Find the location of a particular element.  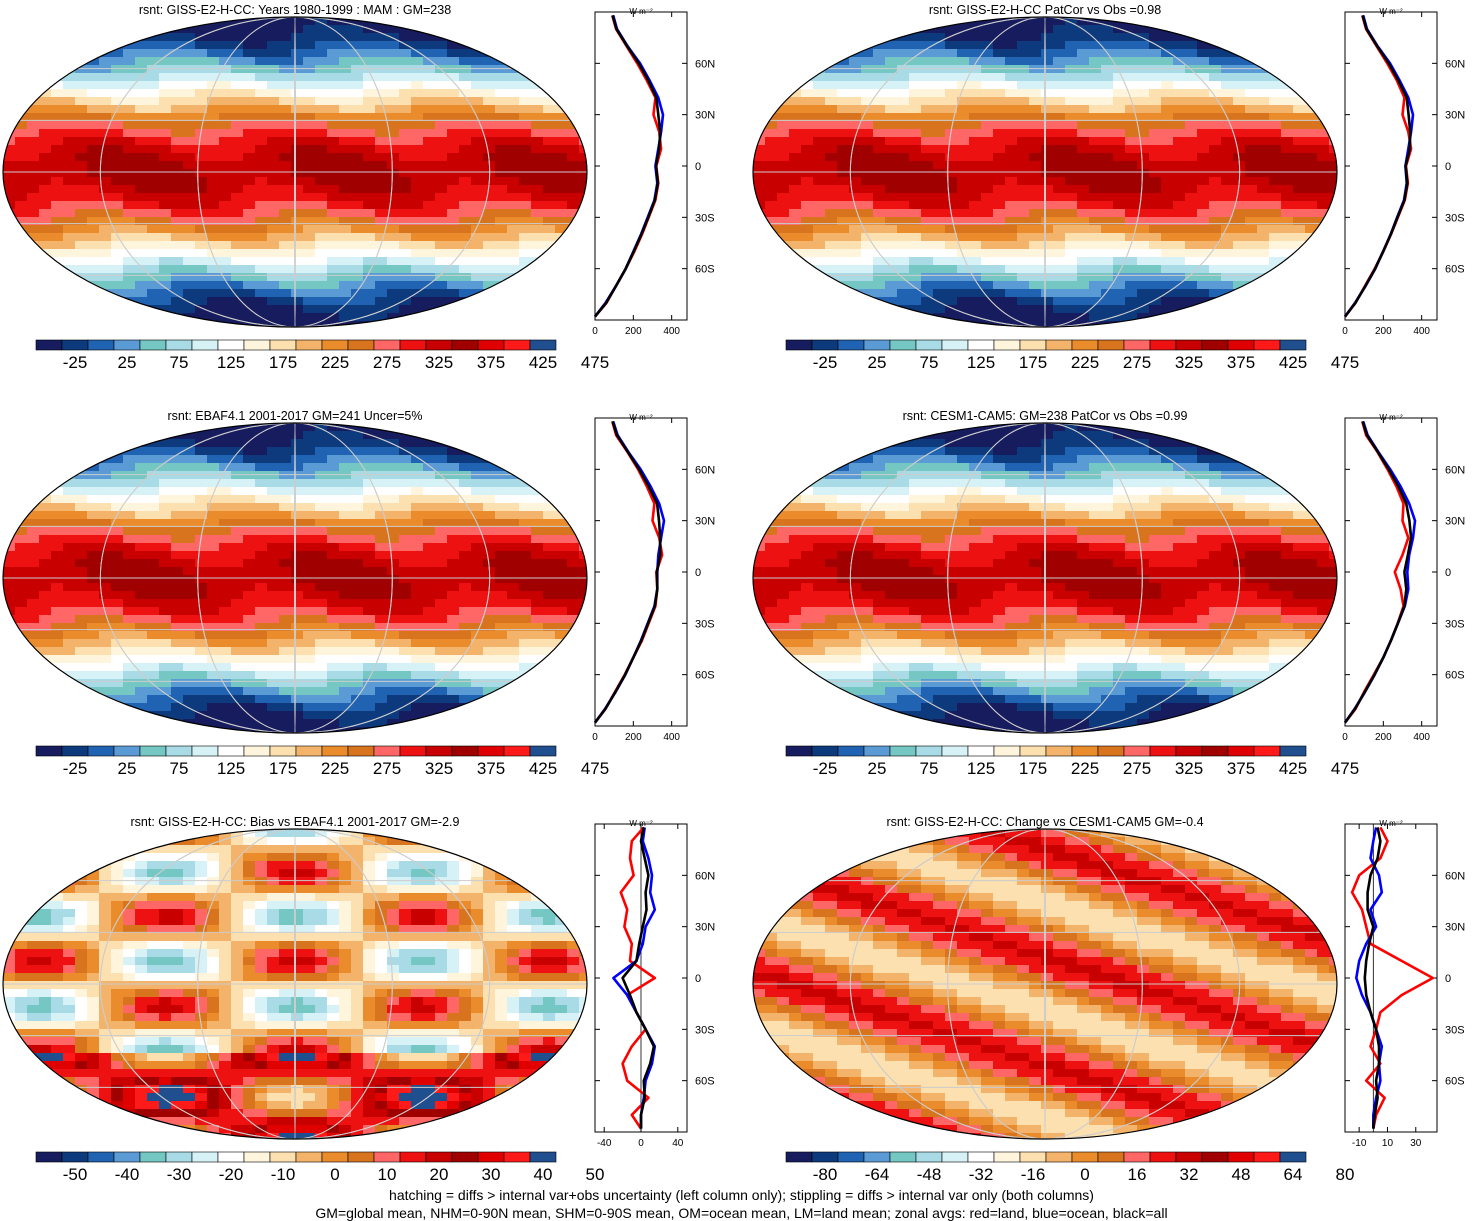

zonal-lat-label: 60S is located at coordinates (1455, 270).